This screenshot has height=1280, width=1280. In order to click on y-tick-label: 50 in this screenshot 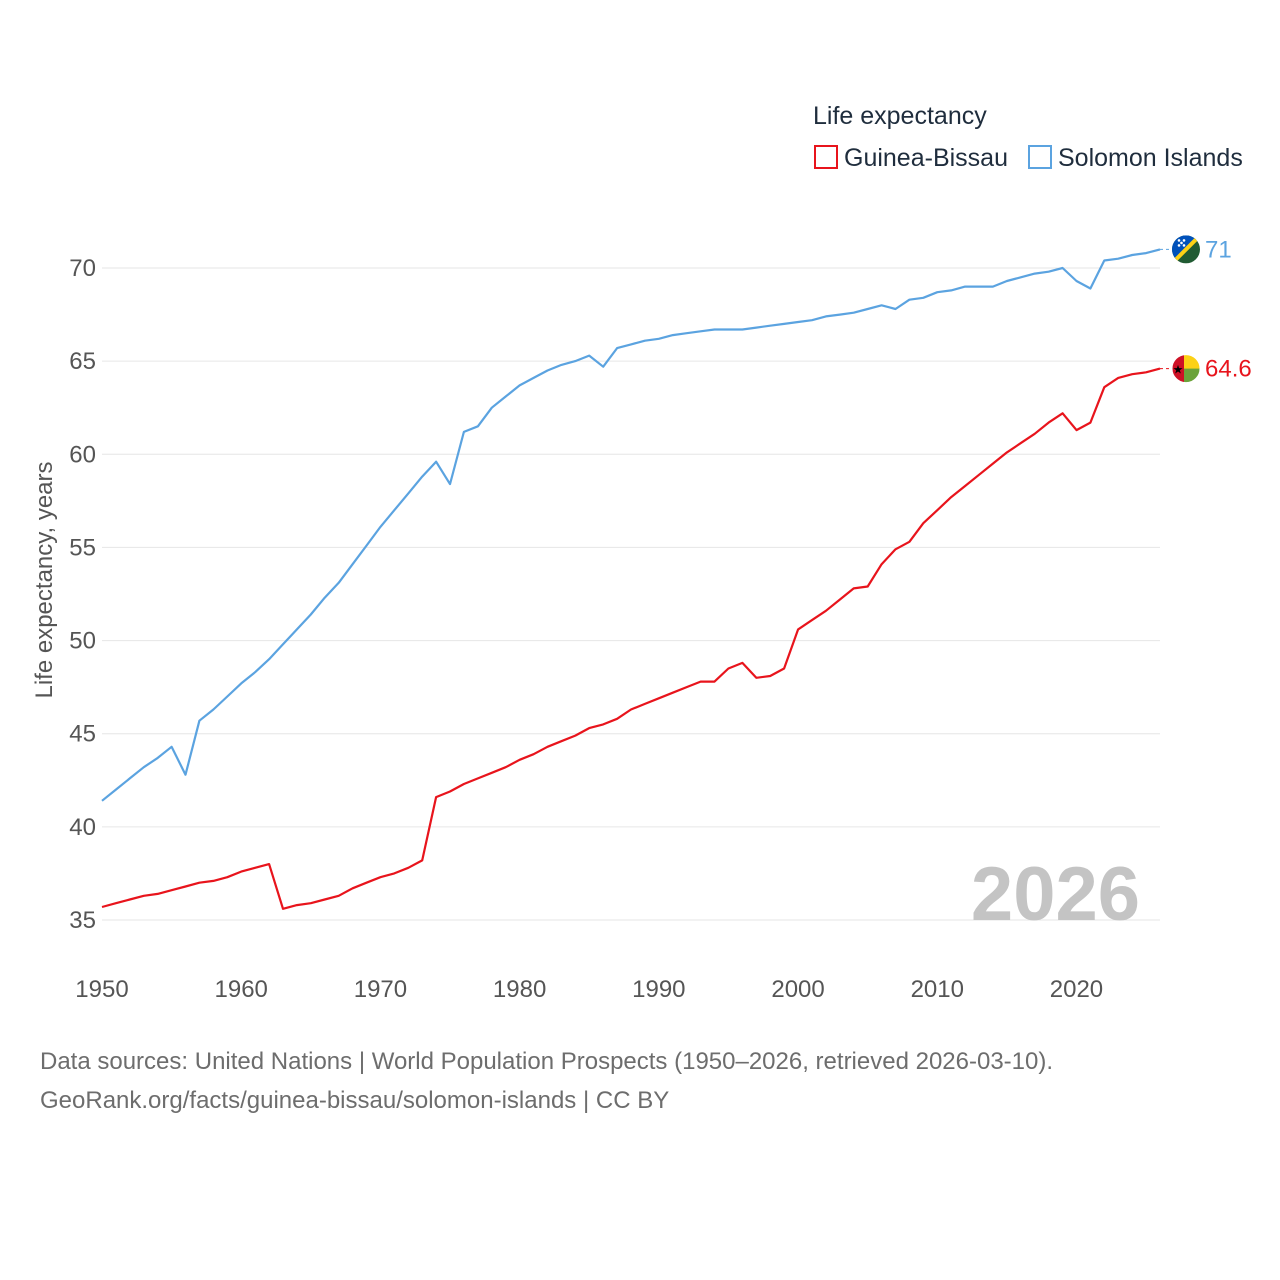, I will do `click(82, 641)`.